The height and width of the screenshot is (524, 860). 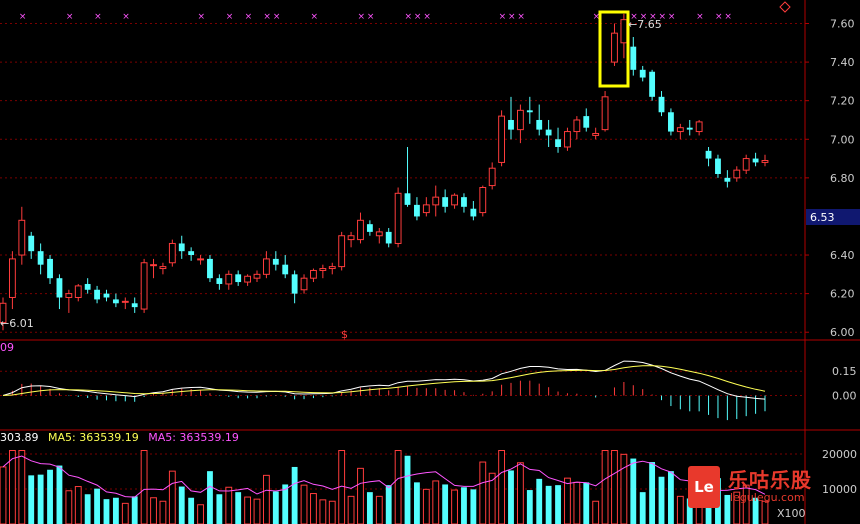 What do you see at coordinates (839, 489) in the screenshot?
I see `volume-tick-label: 10000` at bounding box center [839, 489].